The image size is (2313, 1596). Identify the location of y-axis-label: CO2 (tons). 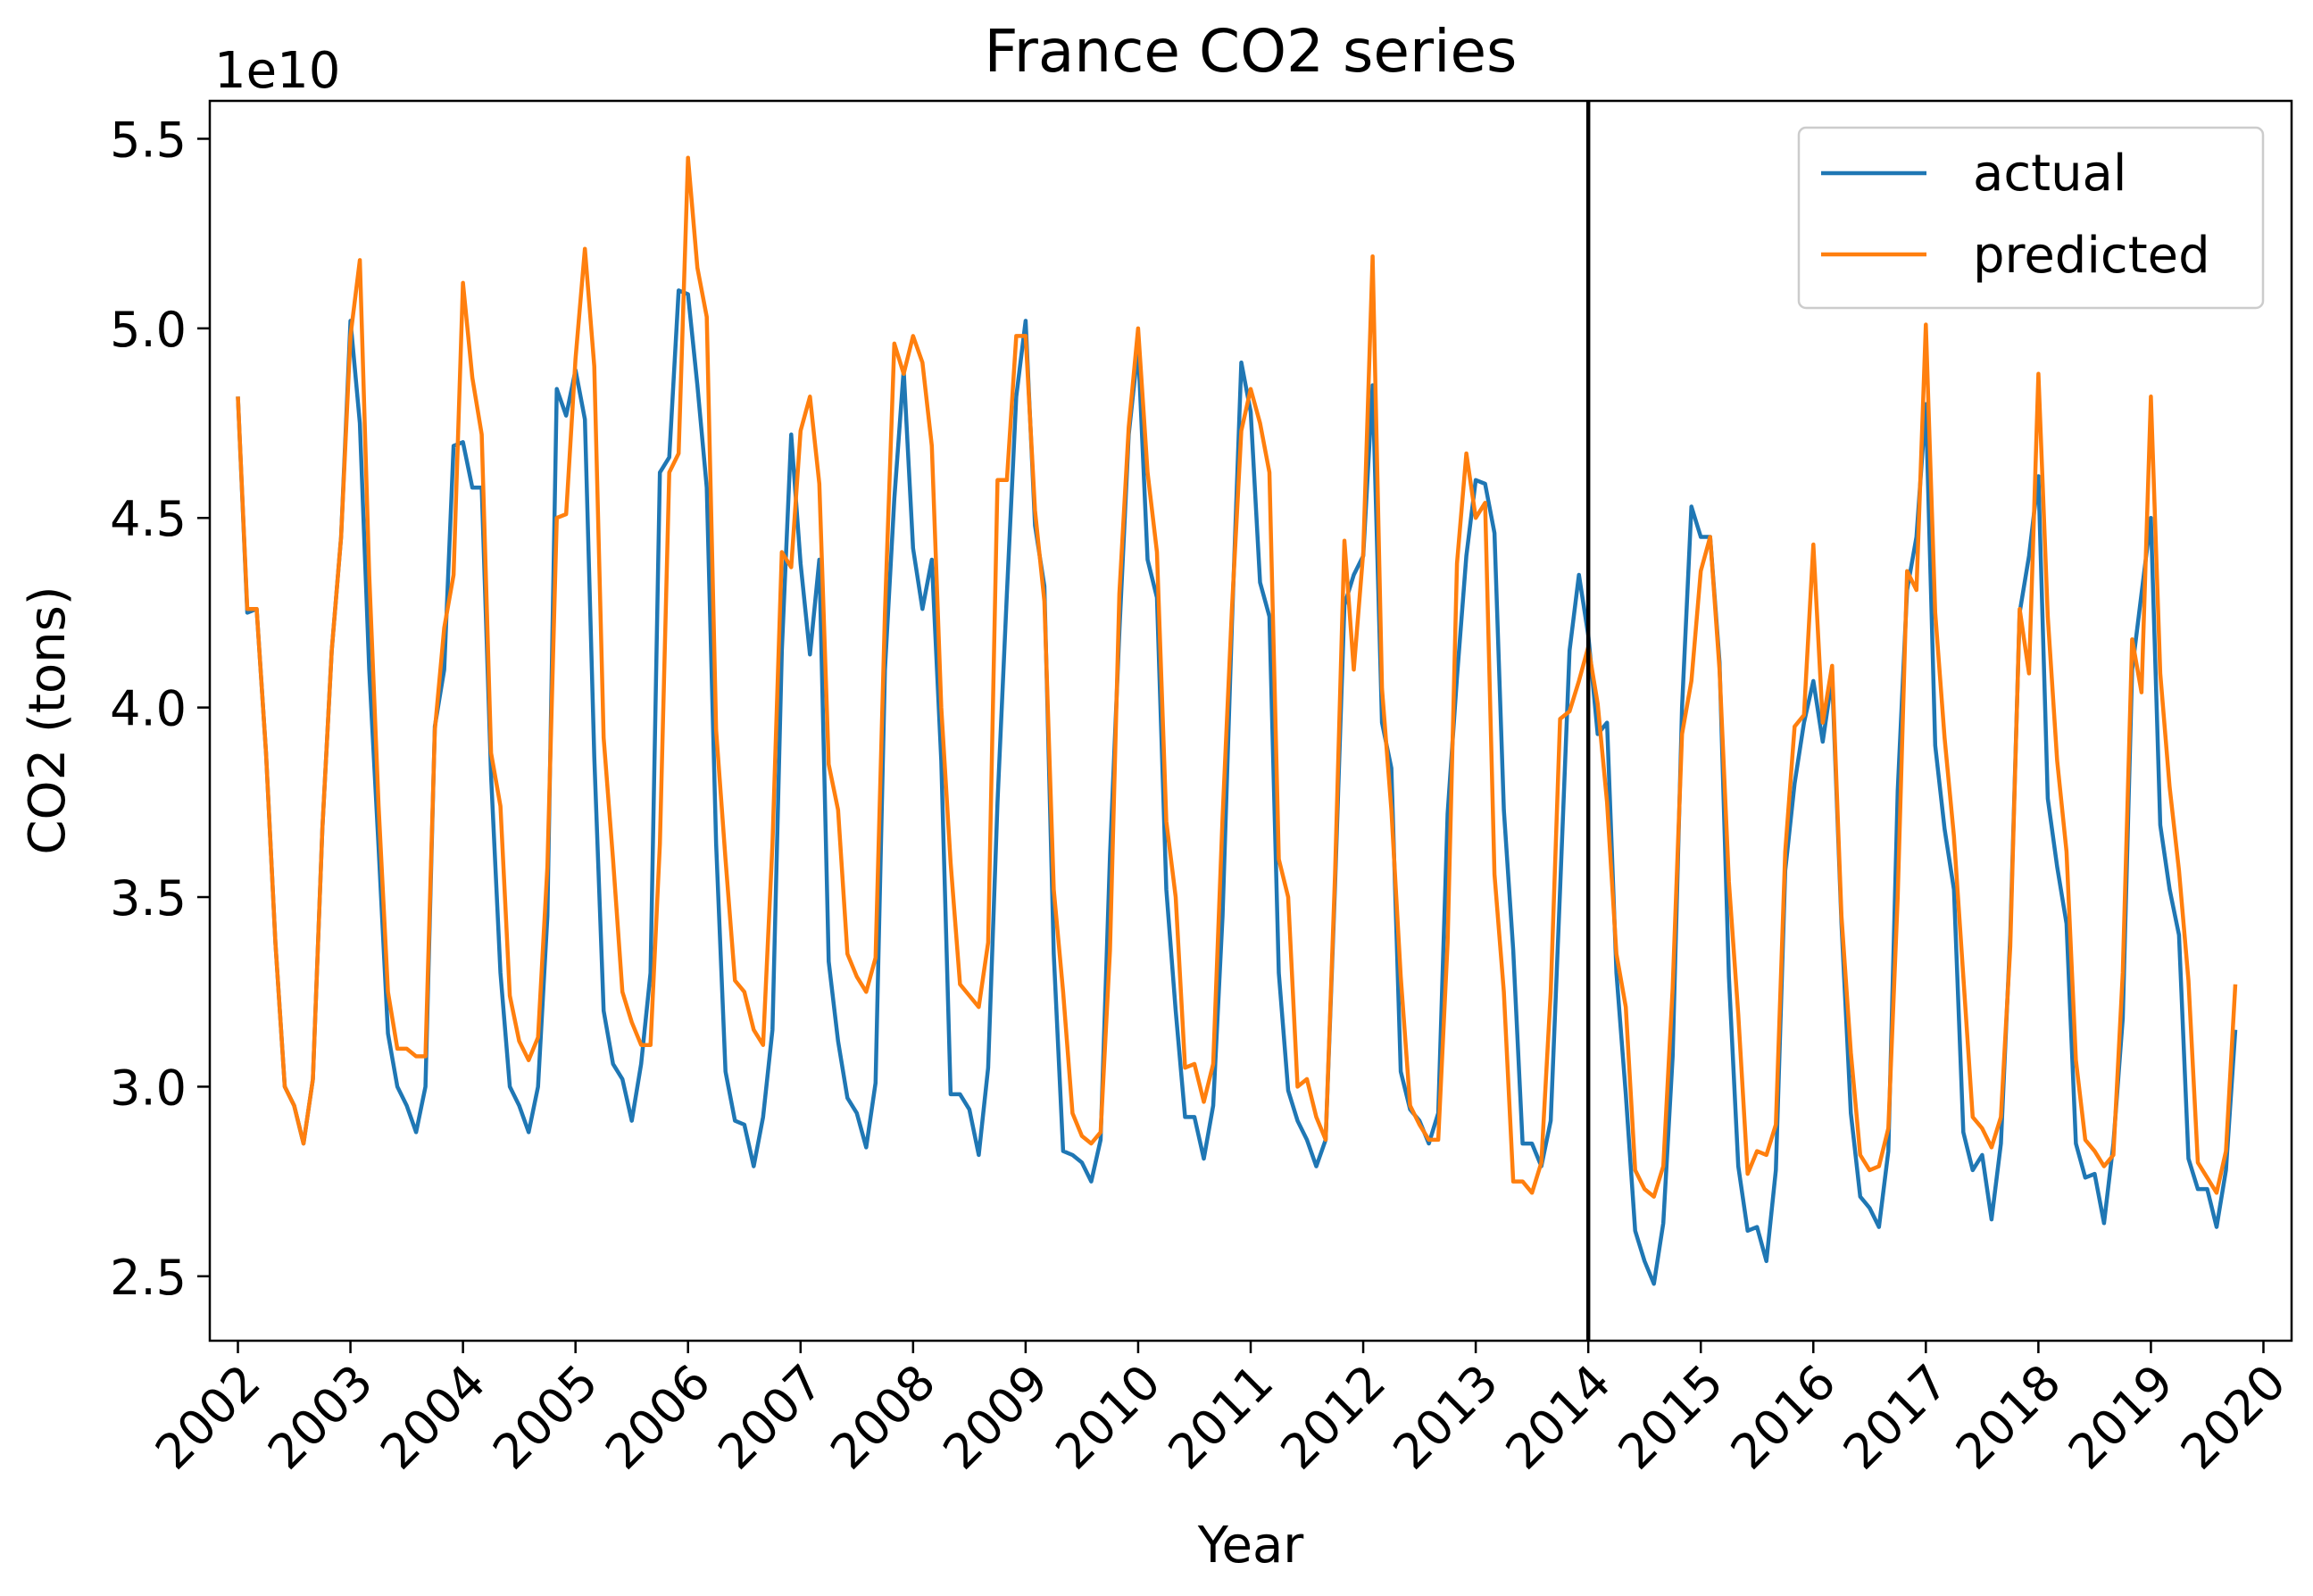
(48, 720).